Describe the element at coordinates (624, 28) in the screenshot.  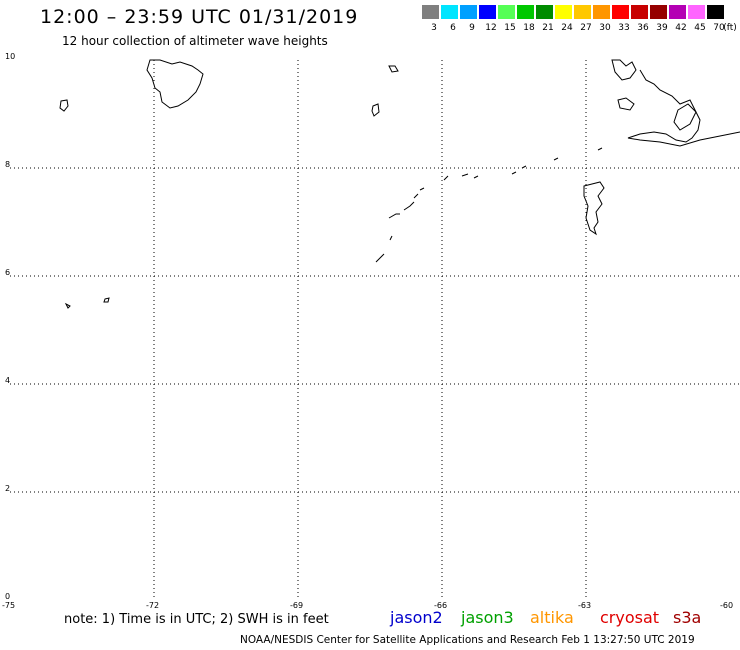
I see `scale-label-33: 33` at that location.